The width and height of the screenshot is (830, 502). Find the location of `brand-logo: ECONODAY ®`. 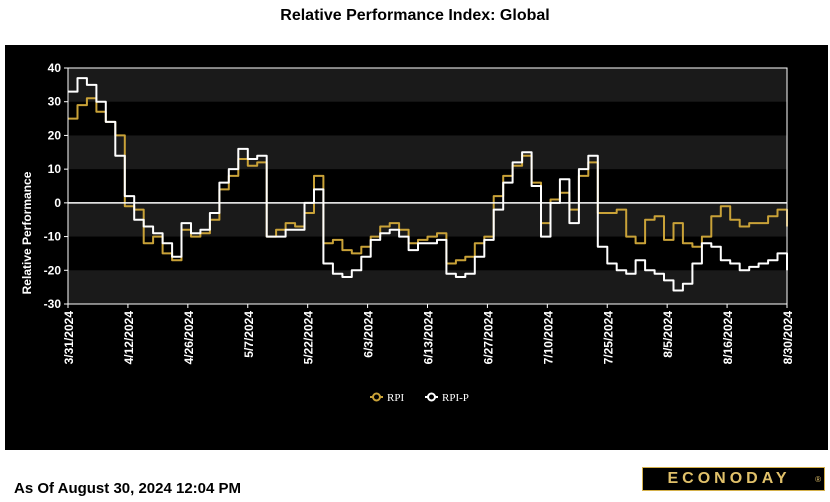

brand-logo: ECONODAY ® is located at coordinates (733, 479).